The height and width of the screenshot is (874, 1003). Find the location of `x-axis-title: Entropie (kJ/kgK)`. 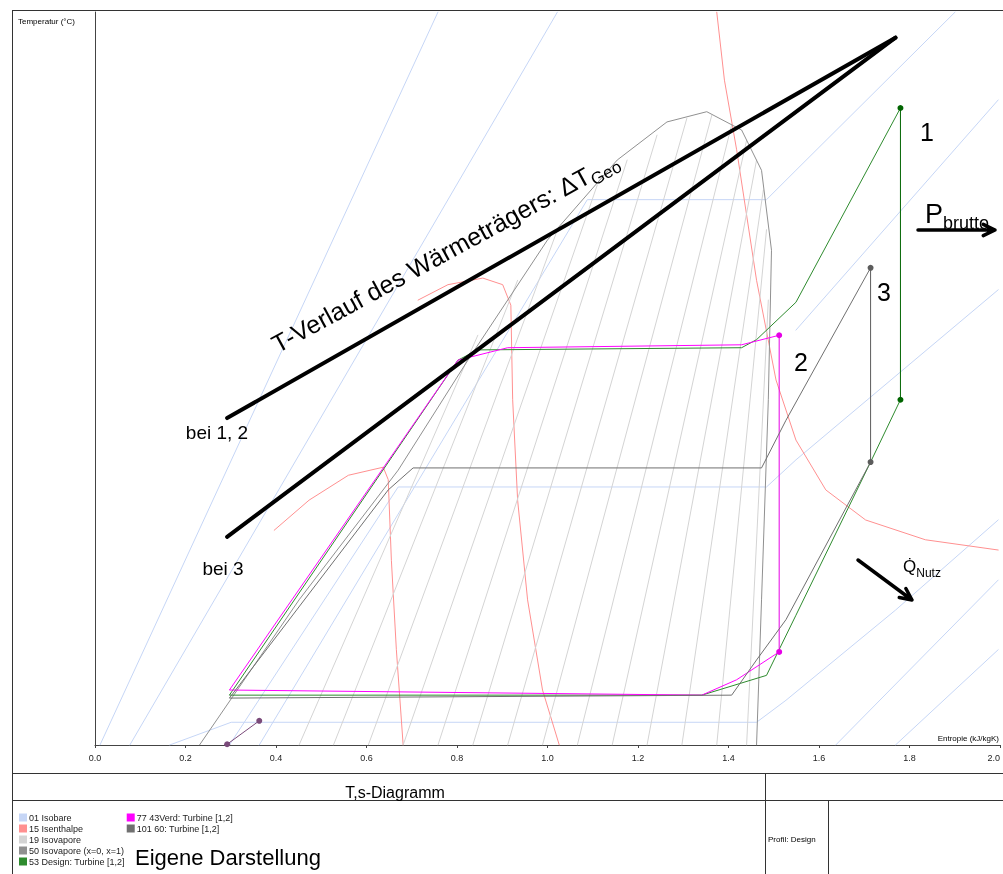

x-axis-title: Entropie (kJ/kgK) is located at coordinates (968, 738).